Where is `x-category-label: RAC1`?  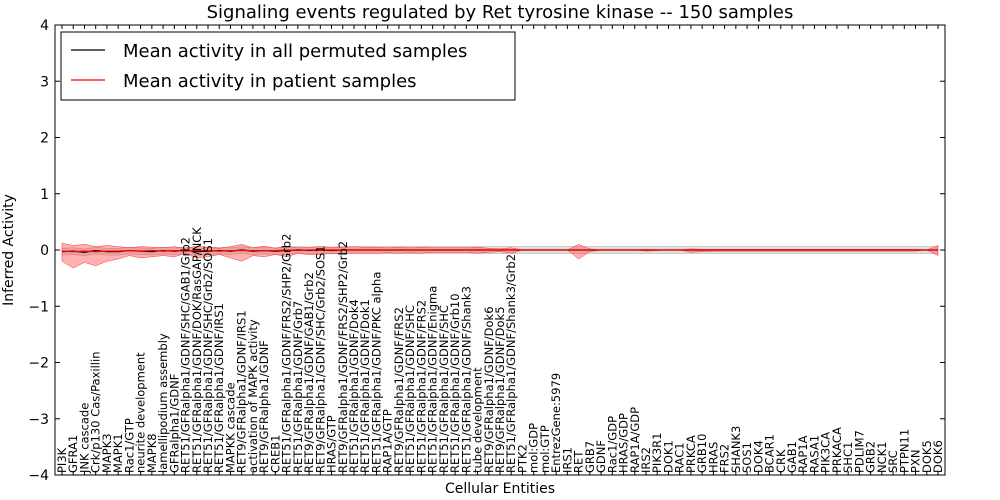 x-category-label: RAC1 is located at coordinates (680, 457).